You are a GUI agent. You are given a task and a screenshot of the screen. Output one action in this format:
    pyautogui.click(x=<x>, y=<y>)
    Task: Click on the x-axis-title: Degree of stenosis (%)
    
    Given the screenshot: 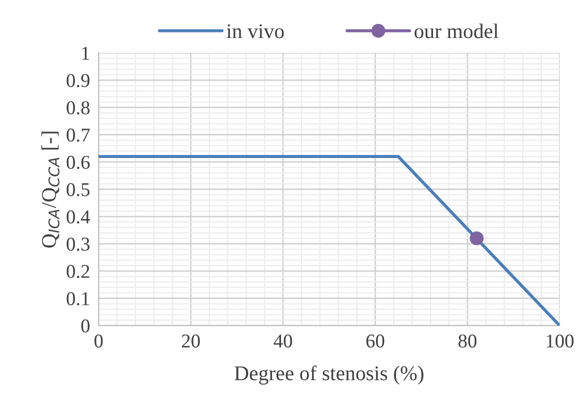 What is the action you would take?
    pyautogui.click(x=329, y=375)
    